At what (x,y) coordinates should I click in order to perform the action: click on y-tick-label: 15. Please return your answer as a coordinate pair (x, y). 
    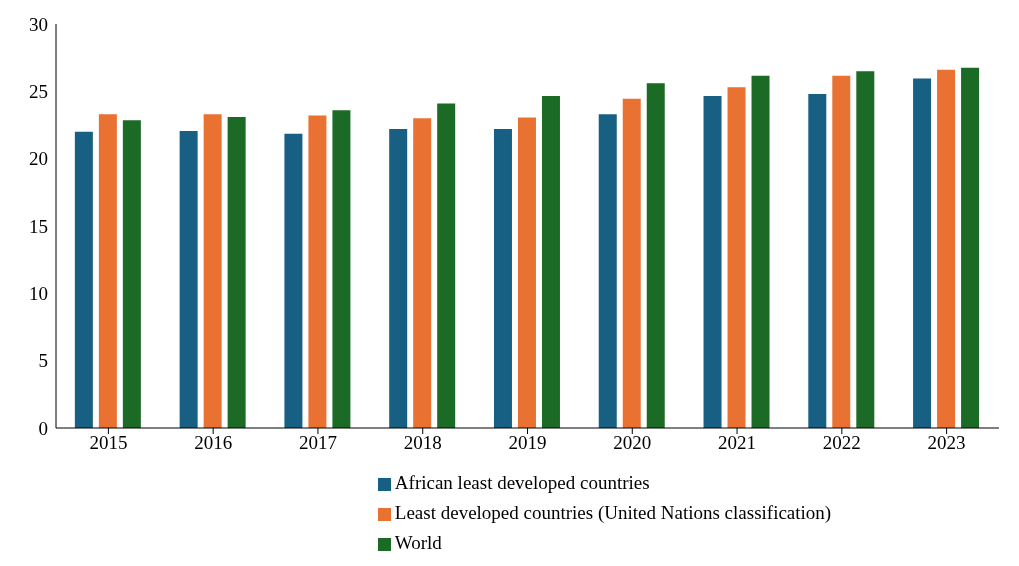
    Looking at the image, I should click on (38, 226).